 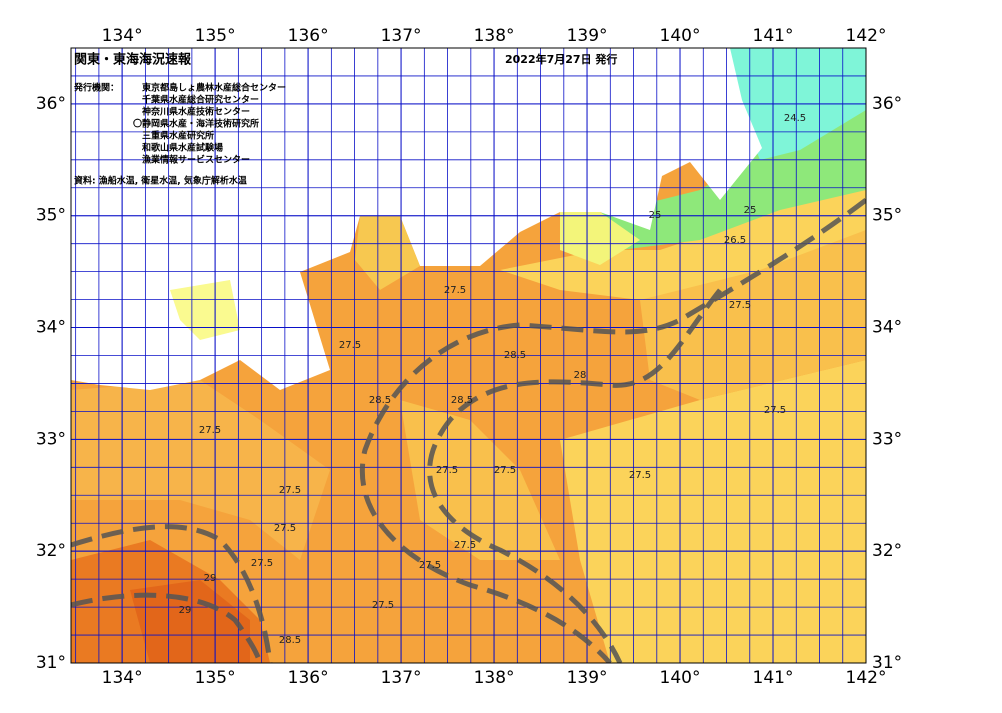 What do you see at coordinates (401, 678) in the screenshot?
I see `lon-label-bottom: 137°` at bounding box center [401, 678].